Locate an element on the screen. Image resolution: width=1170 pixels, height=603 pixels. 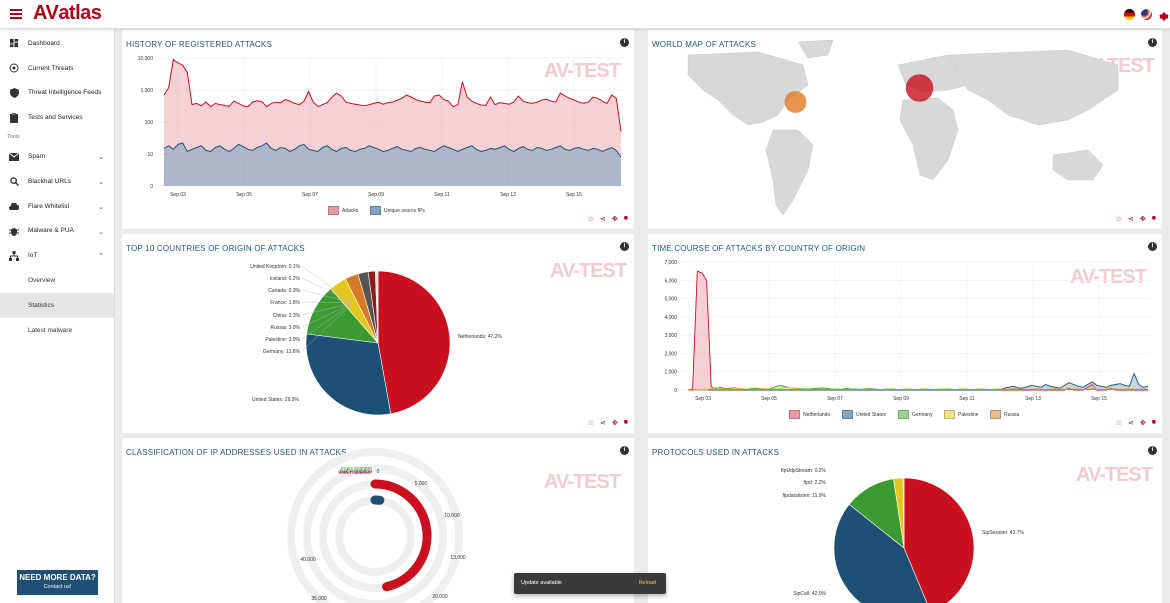
sidebar-subitem-latest-malware: Latest malware is located at coordinates (50, 330).